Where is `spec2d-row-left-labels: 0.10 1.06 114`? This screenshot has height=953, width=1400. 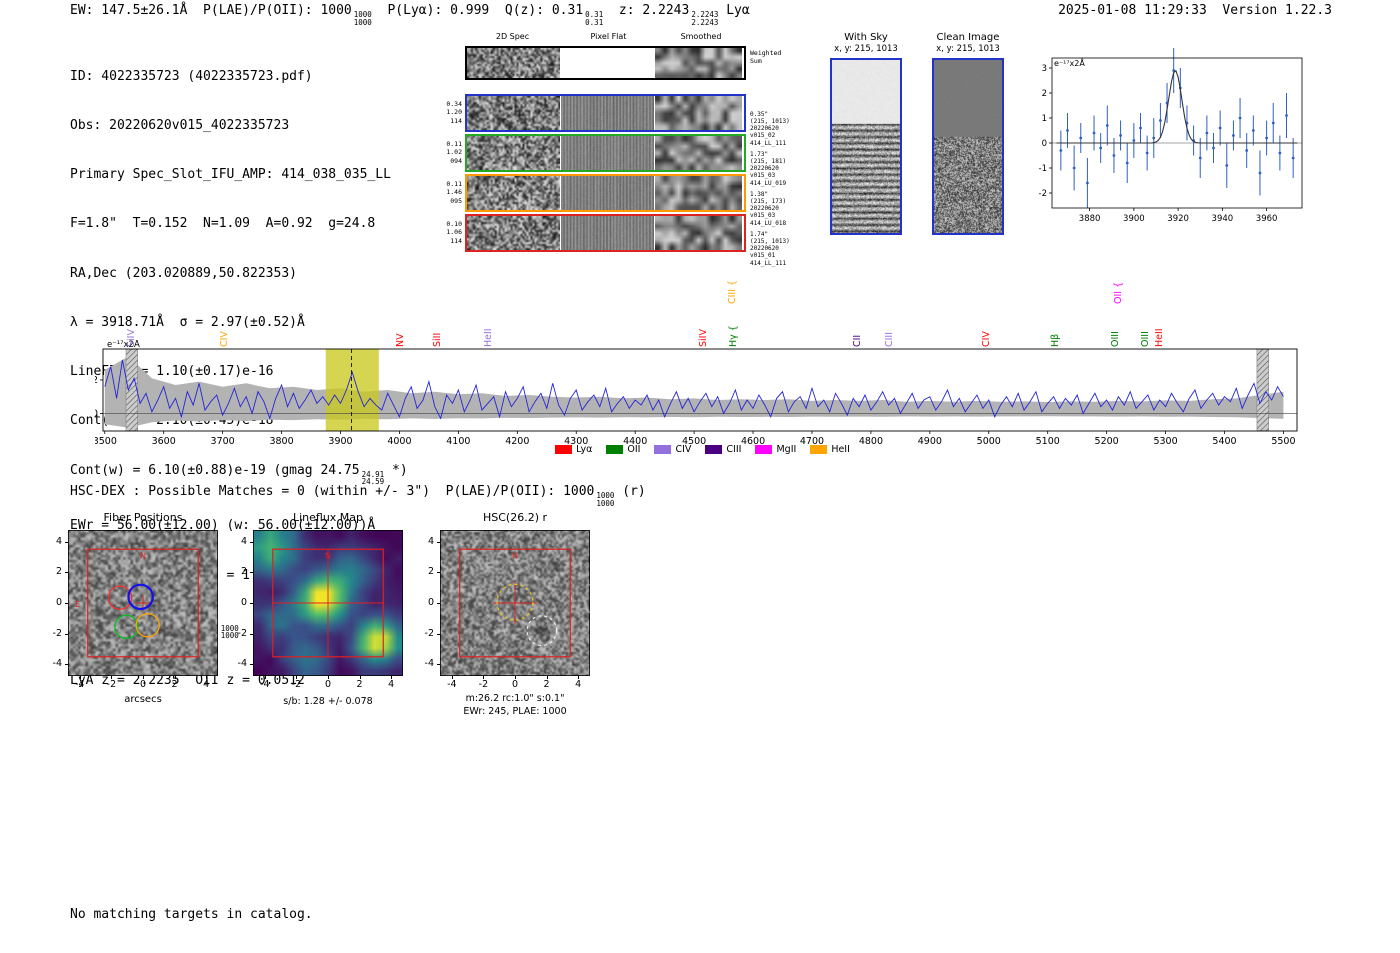
spec2d-row-left-labels: 0.10 1.06 114 is located at coordinates (454, 232).